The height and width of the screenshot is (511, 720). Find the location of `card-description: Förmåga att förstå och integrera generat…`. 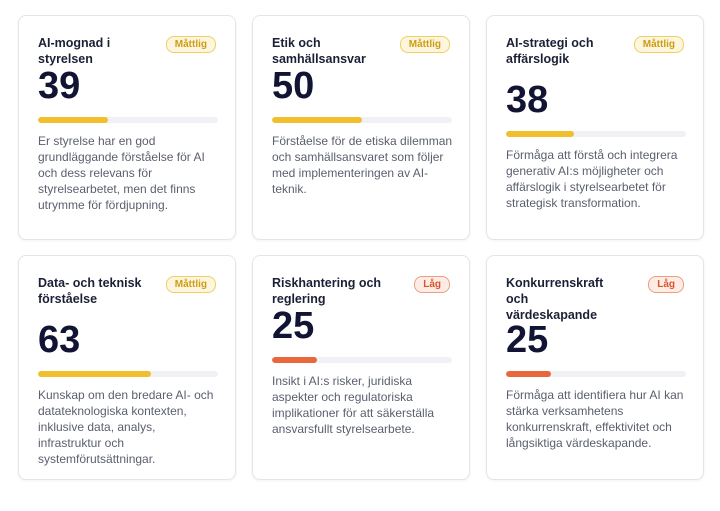

card-description: Förmåga att förstå och integrera generat… is located at coordinates (592, 179).